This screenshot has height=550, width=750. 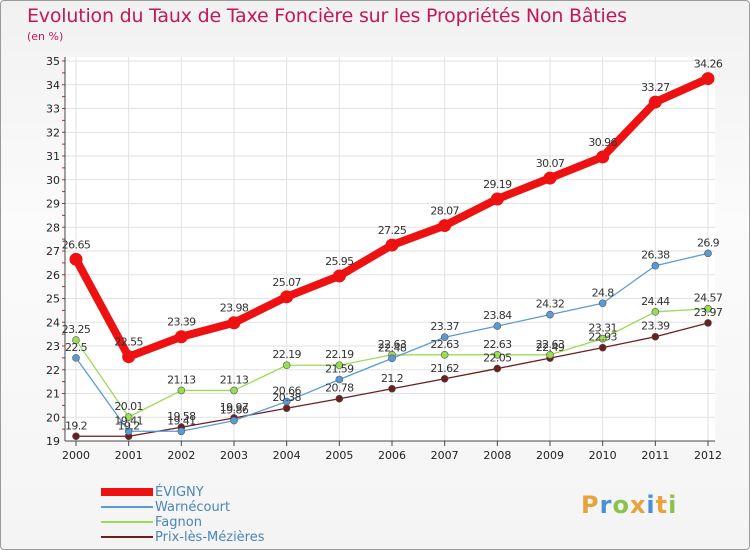 I want to click on logo-letter: x, so click(x=638, y=505).